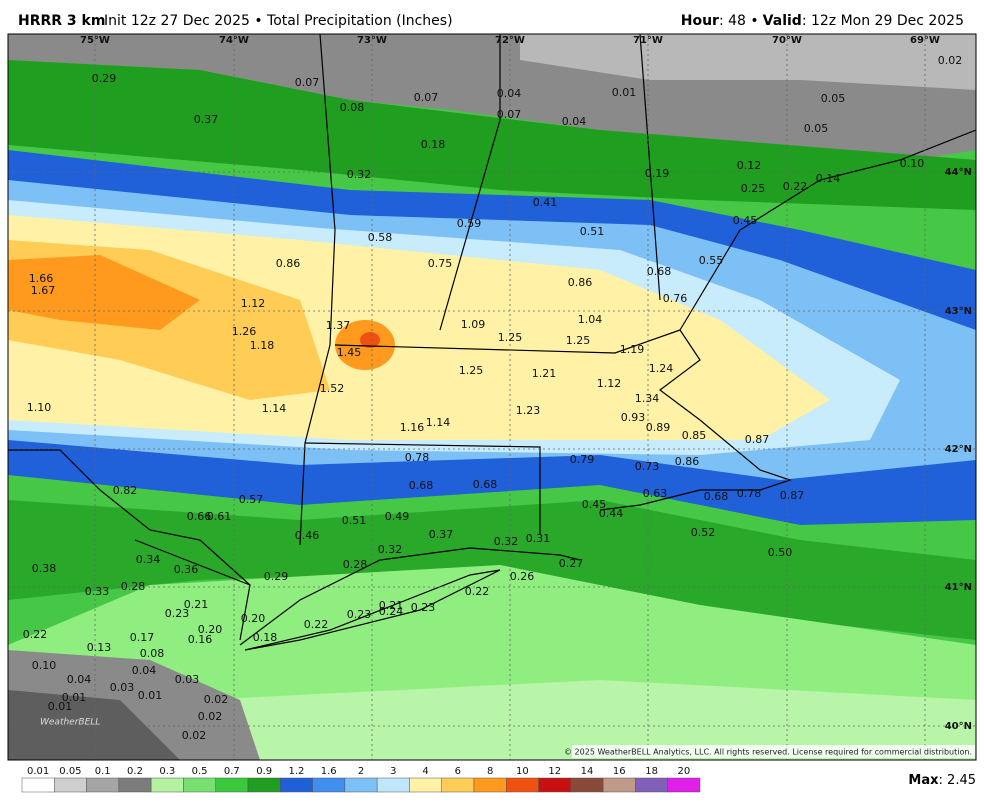 The image size is (984, 808). I want to click on legend-label: 10, so click(522, 771).